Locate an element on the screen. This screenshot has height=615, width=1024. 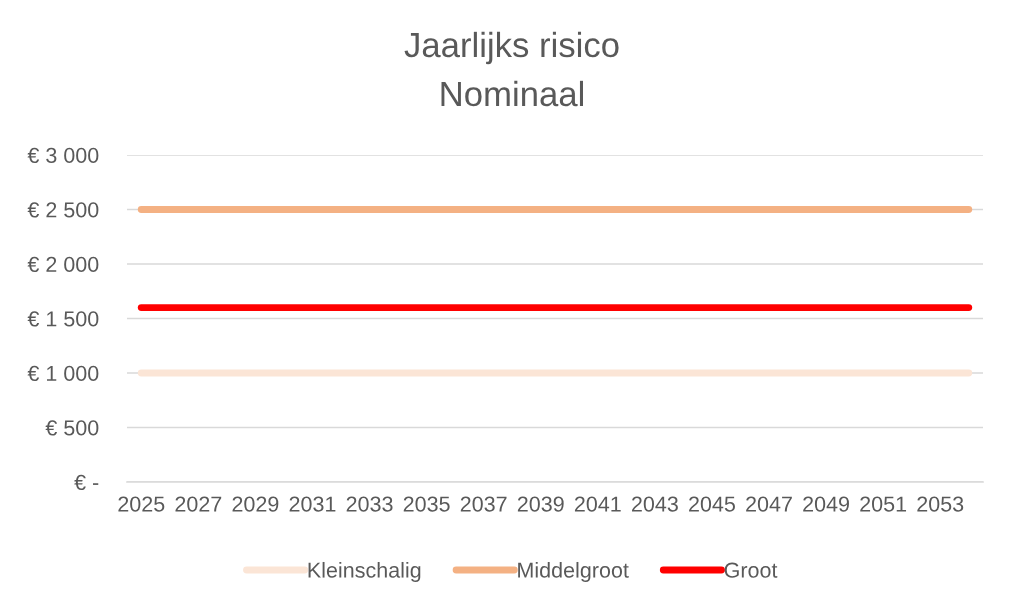
x-tick-label: 2031 is located at coordinates (312, 504).